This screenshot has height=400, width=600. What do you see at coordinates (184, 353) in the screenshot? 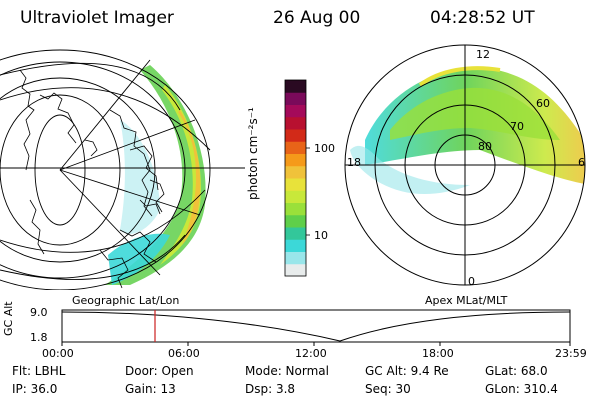
I see `timeline-xtick-0600: 06:00` at bounding box center [184, 353].